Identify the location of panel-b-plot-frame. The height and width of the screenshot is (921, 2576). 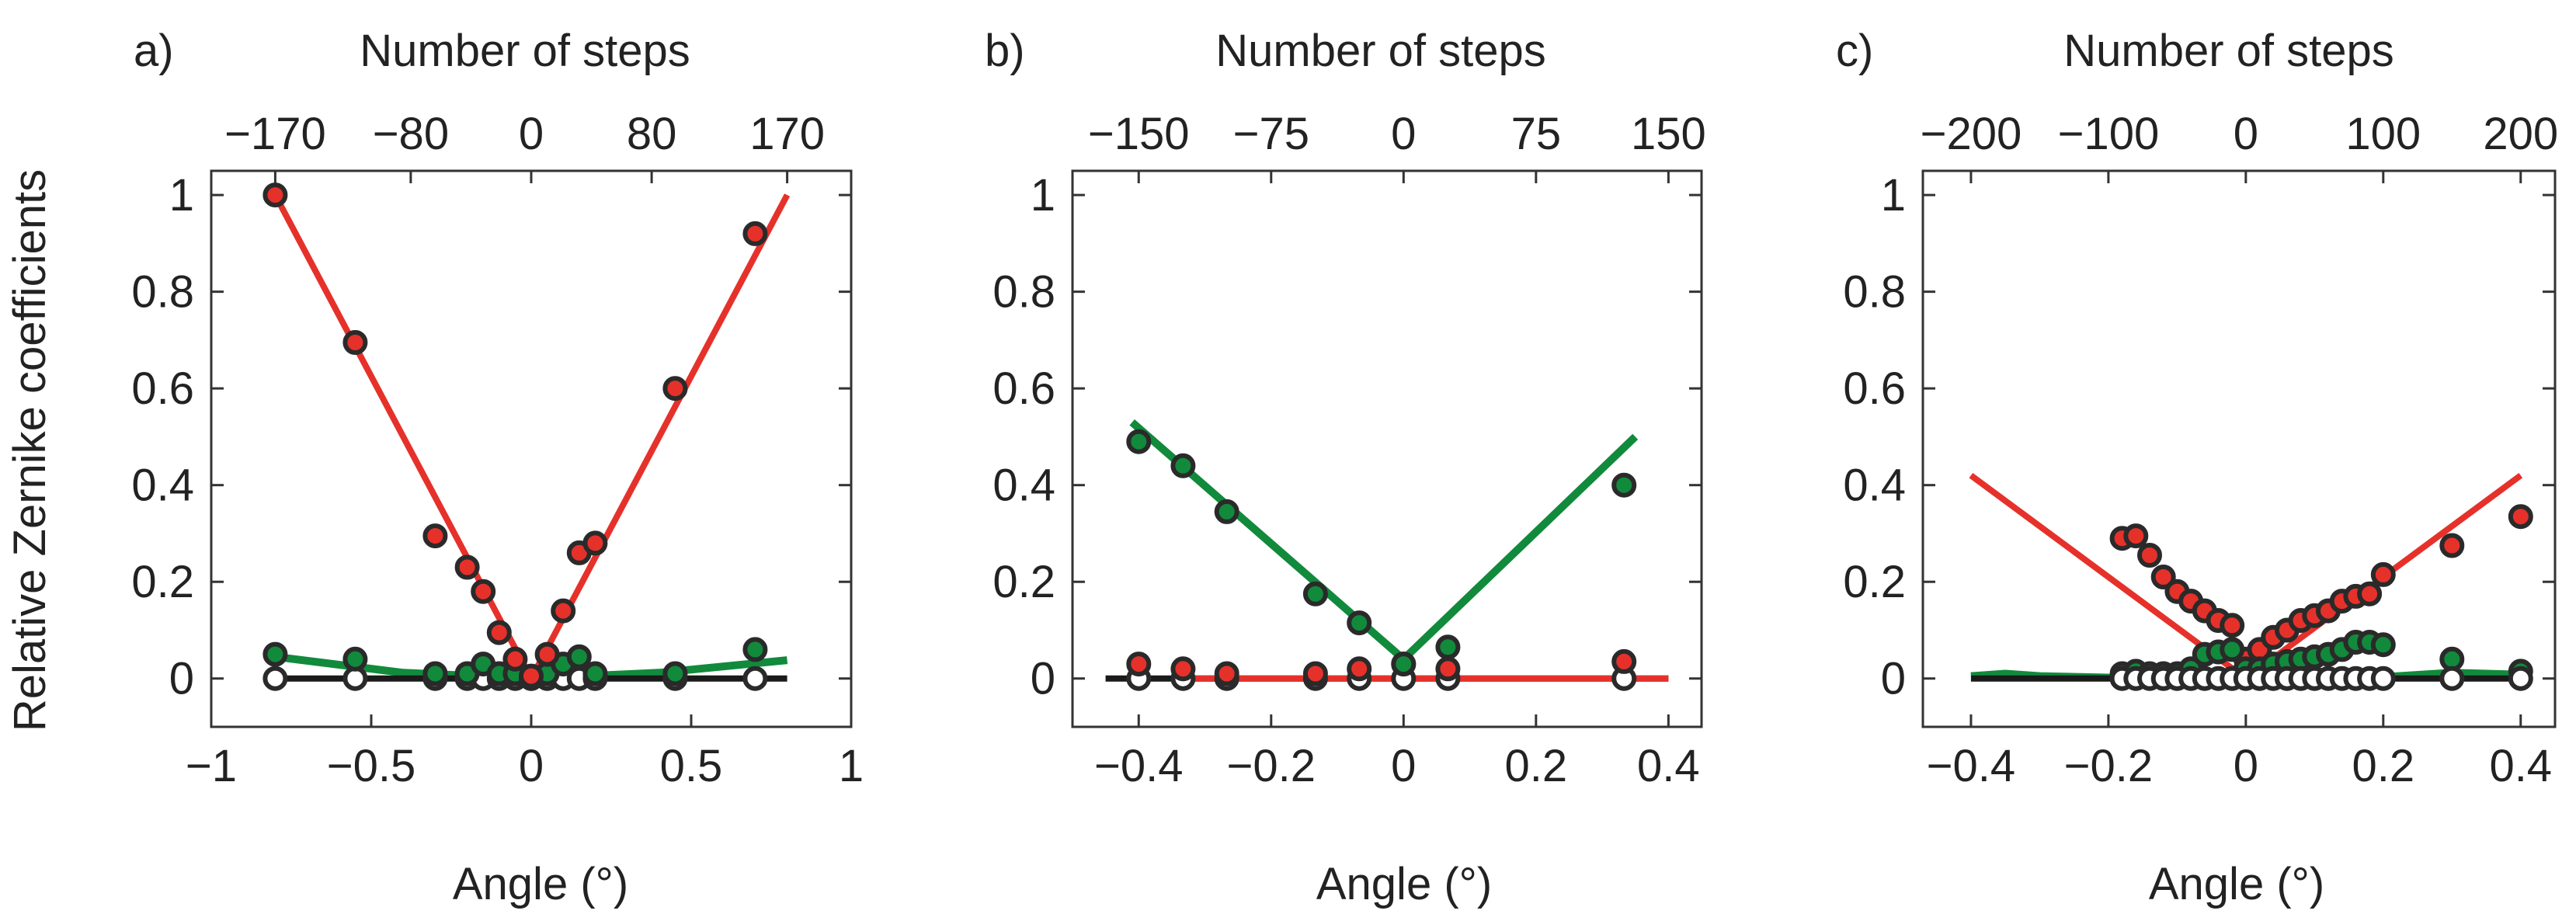
(1387, 448).